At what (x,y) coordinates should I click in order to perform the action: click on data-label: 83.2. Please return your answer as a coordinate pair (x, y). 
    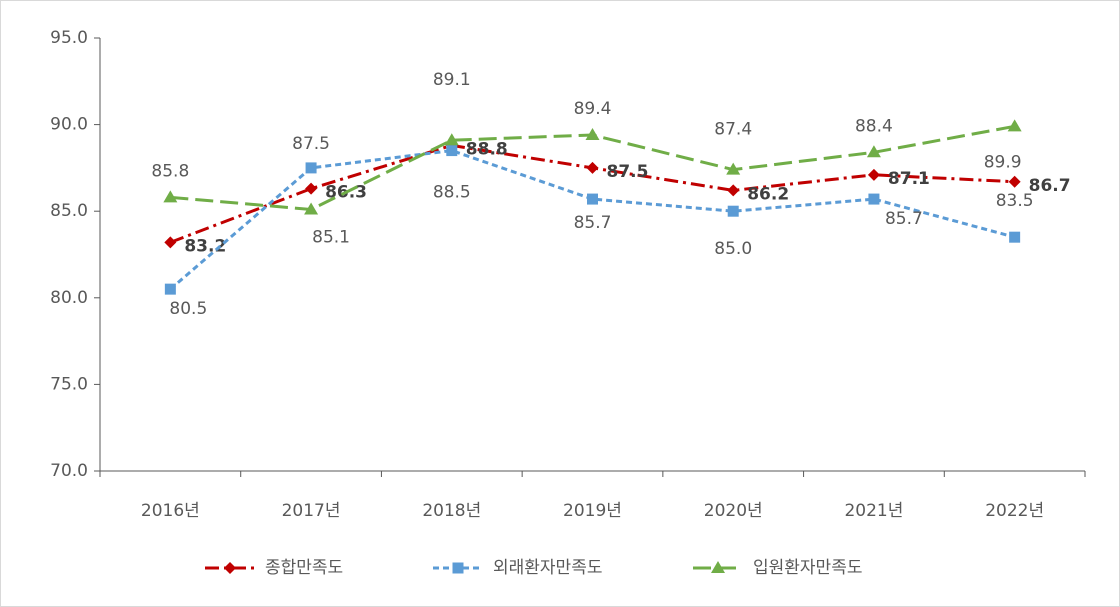
    Looking at the image, I should click on (205, 246).